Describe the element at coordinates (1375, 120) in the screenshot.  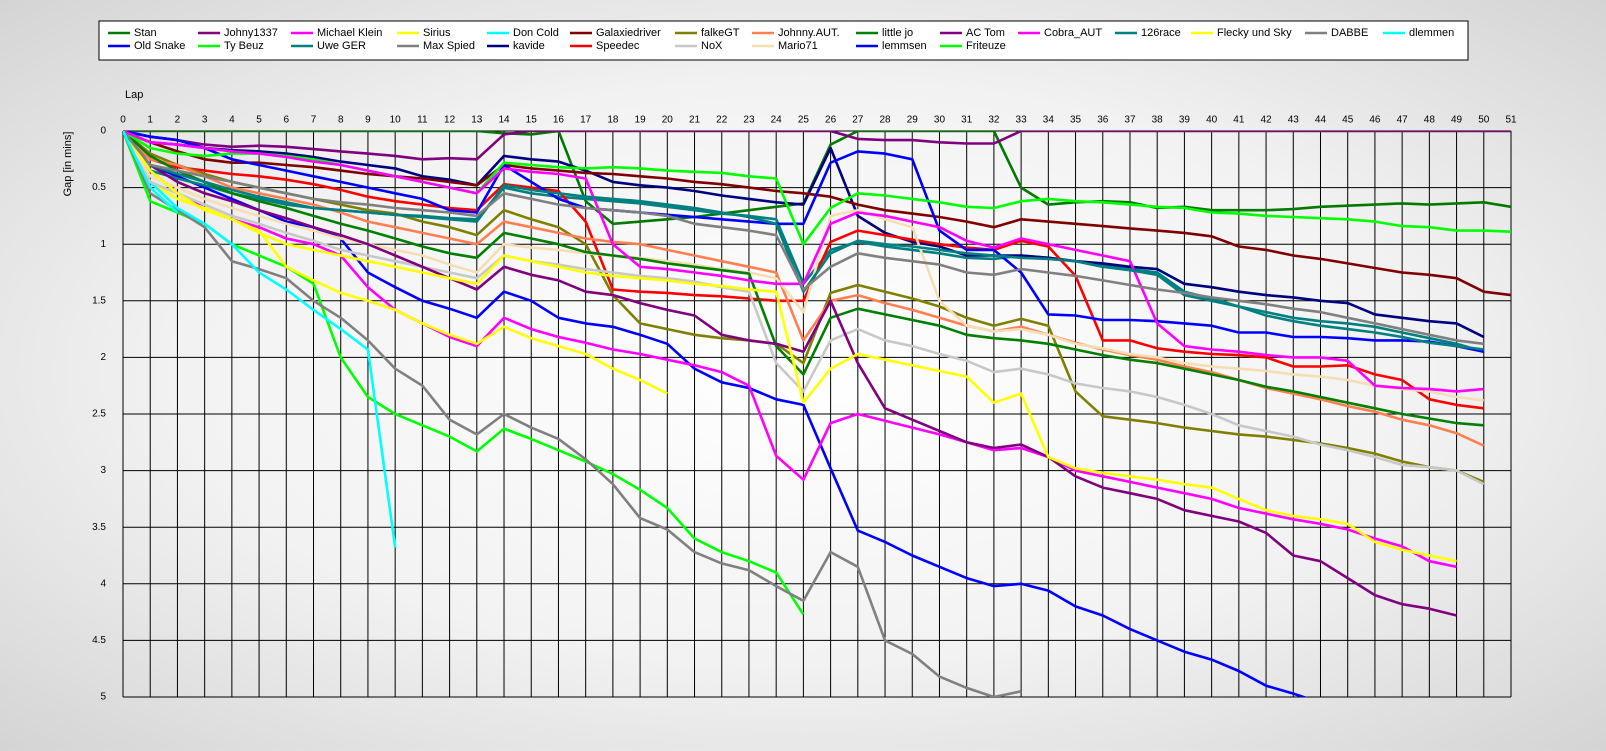
I see `x-tick-label: 46` at that location.